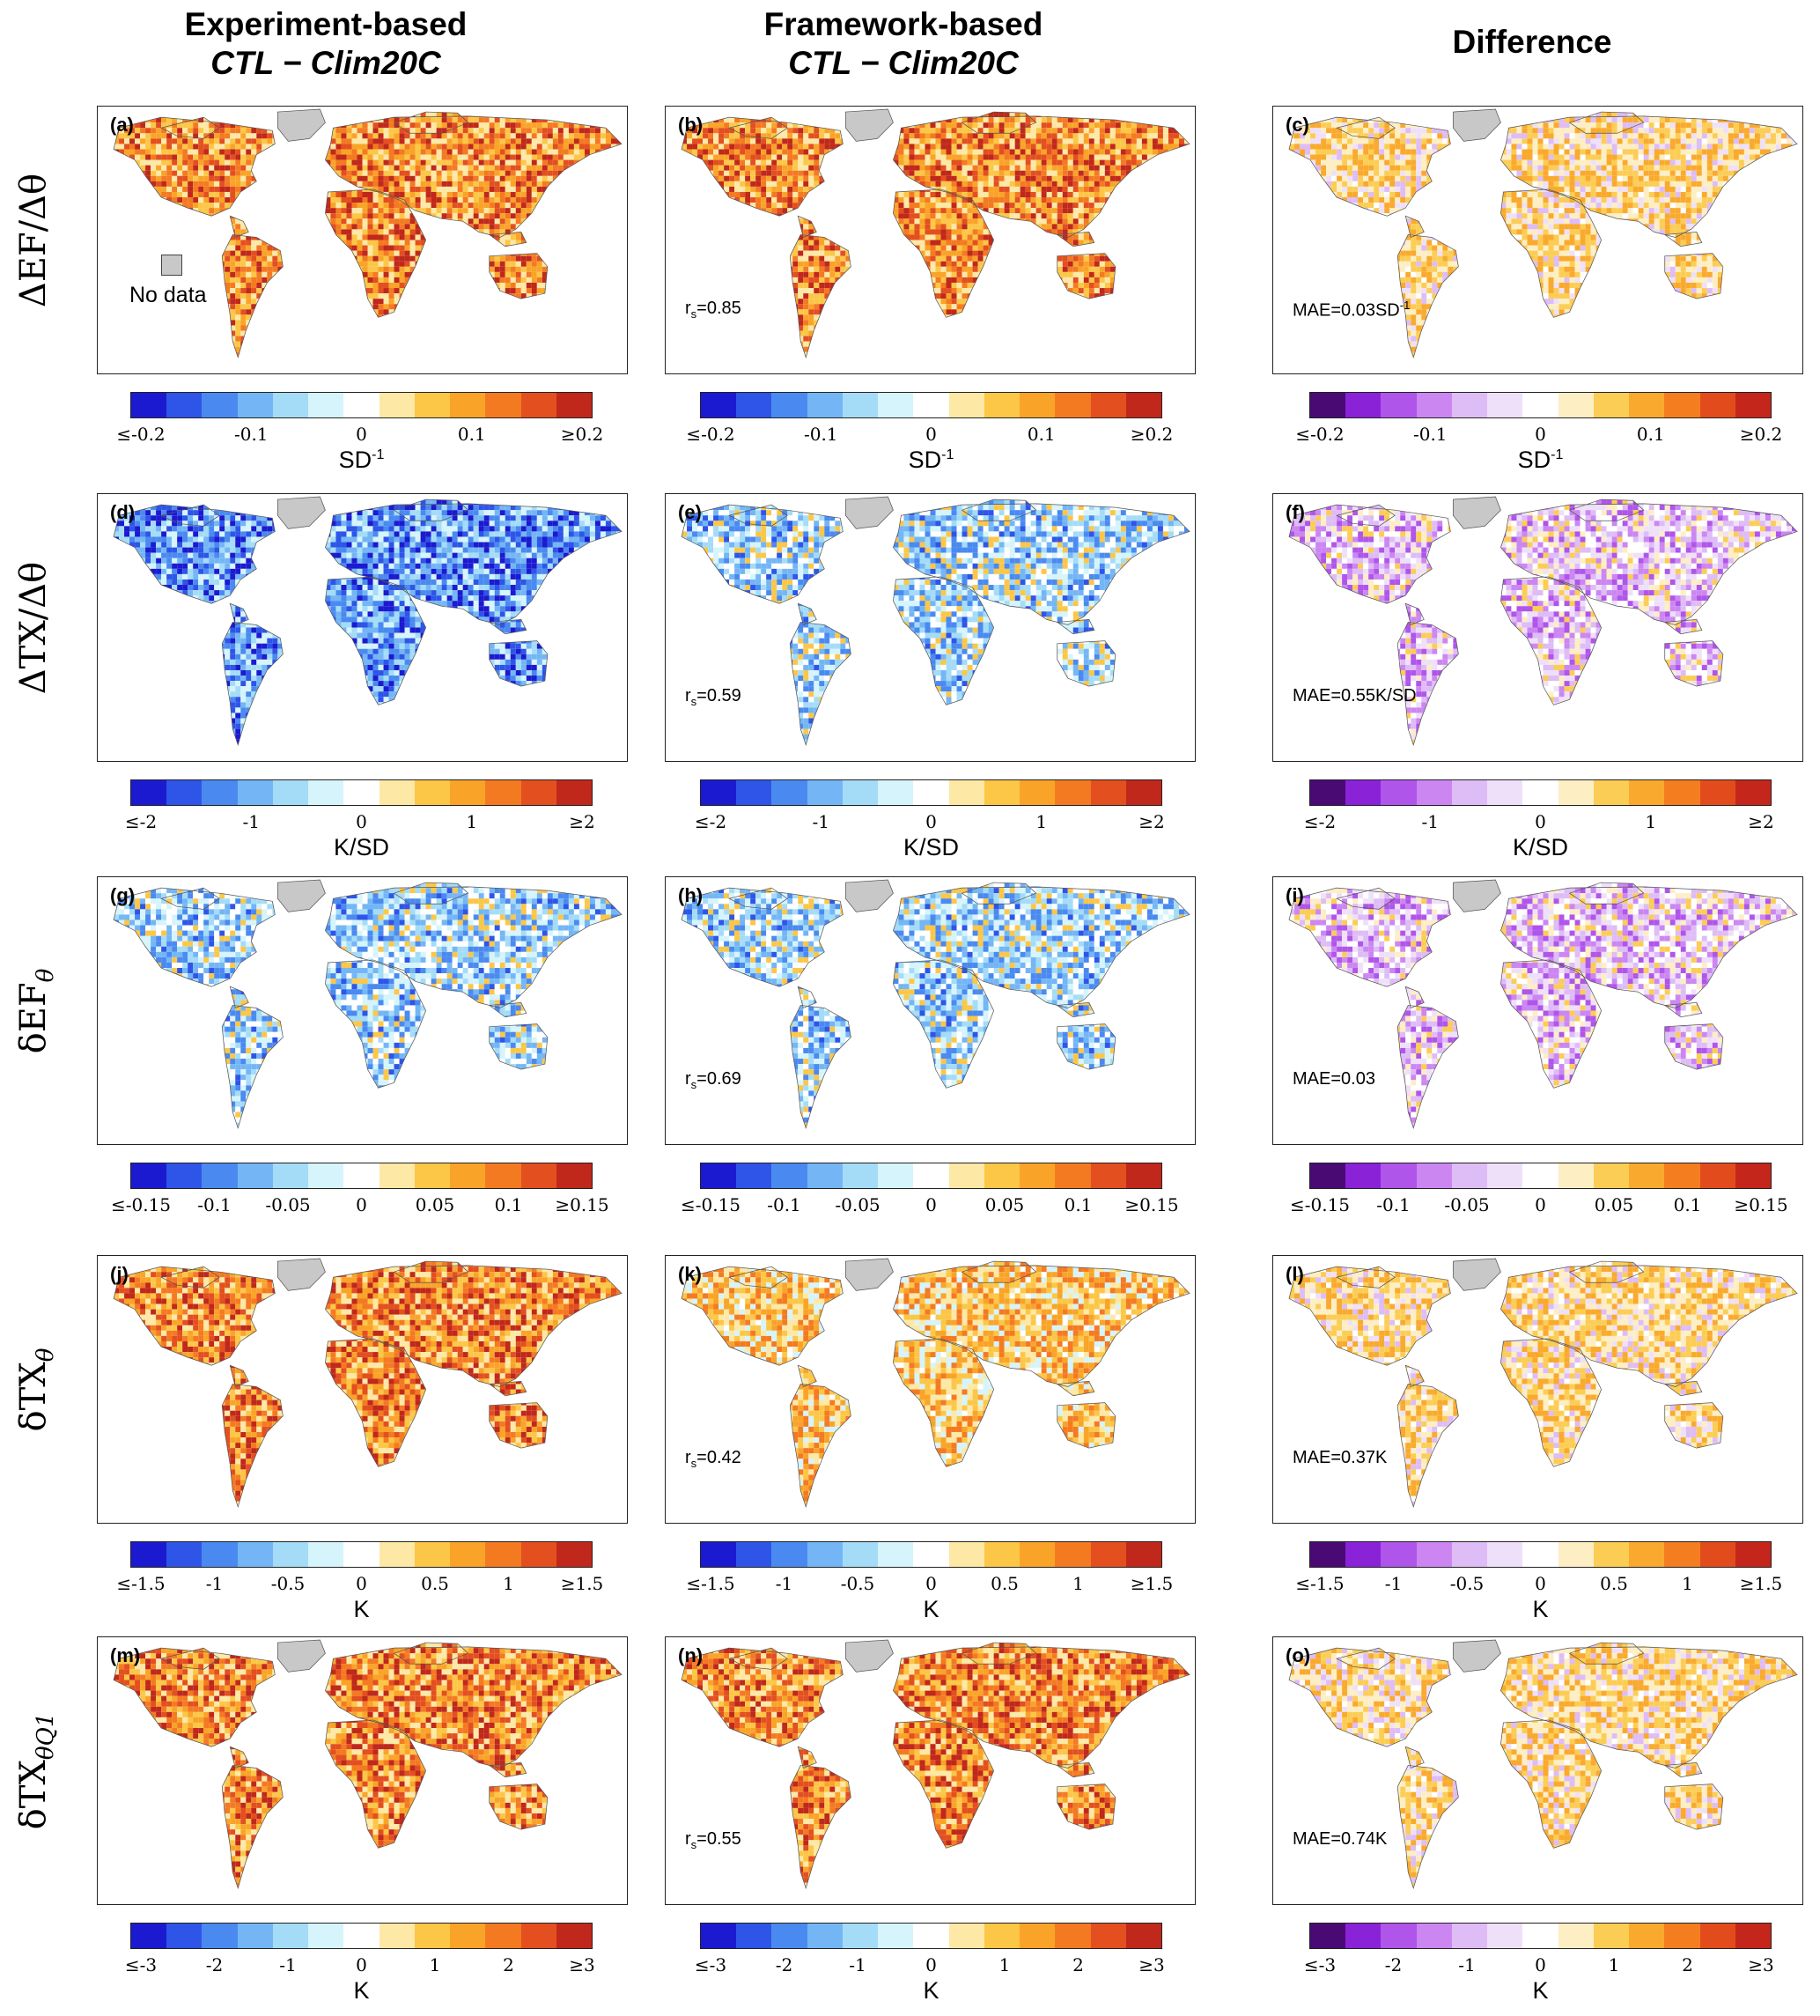 The width and height of the screenshot is (1820, 2016). I want to click on panel-label: (c), so click(1297, 126).